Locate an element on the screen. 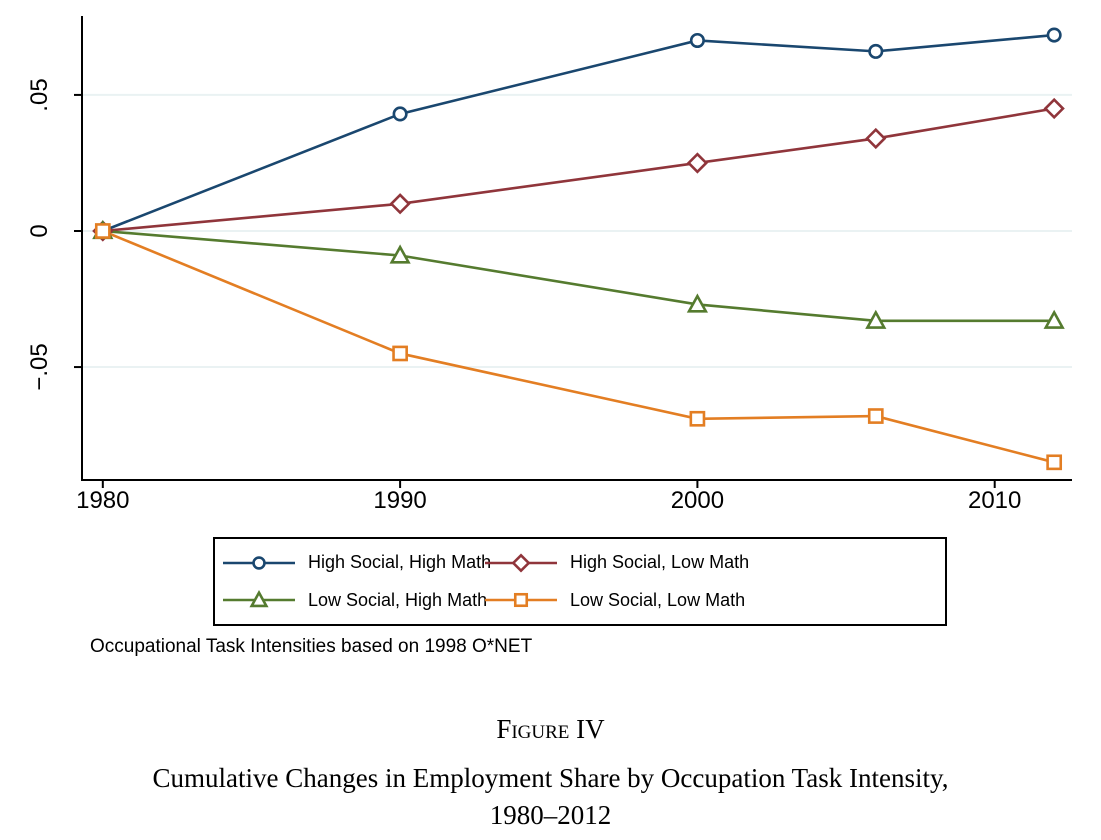 The height and width of the screenshot is (840, 1101). figure-title-line2: 1980–2012 is located at coordinates (550, 815).